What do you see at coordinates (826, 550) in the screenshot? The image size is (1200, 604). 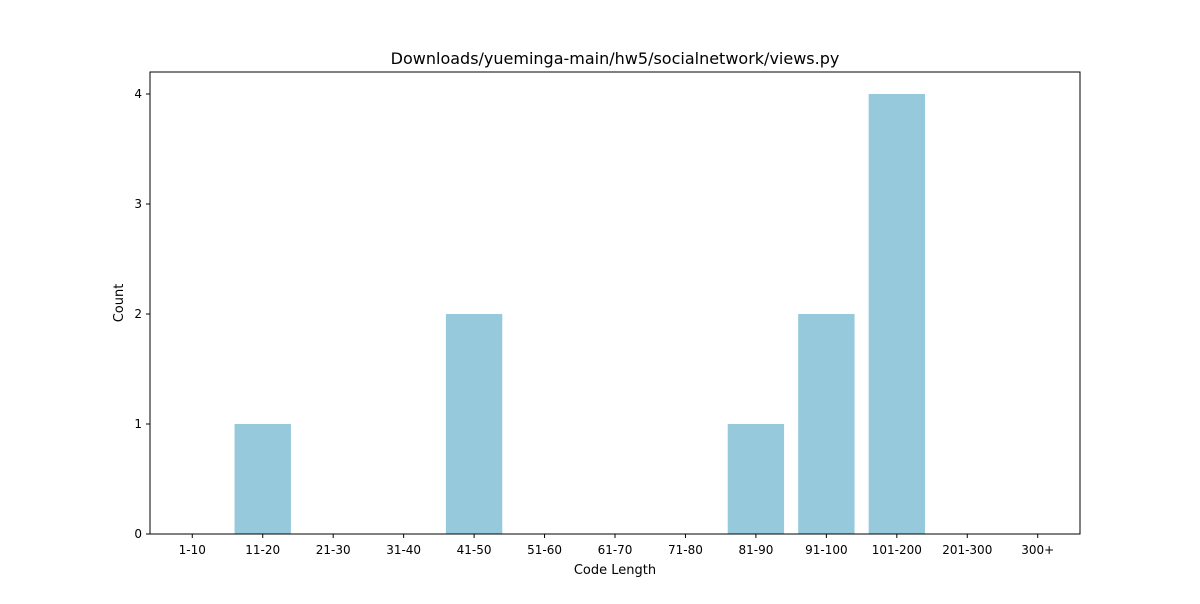 I see `x-tick-label: 91-100` at bounding box center [826, 550].